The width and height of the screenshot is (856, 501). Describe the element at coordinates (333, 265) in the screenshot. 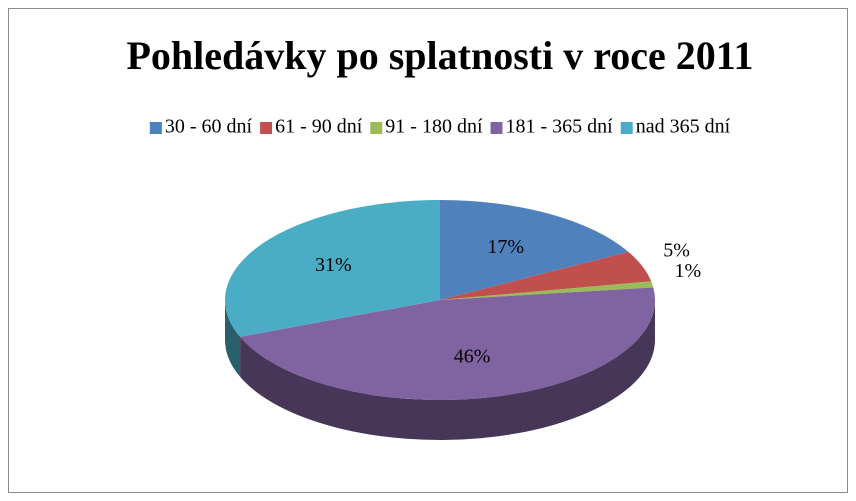

I see `data-label: 31%` at that location.